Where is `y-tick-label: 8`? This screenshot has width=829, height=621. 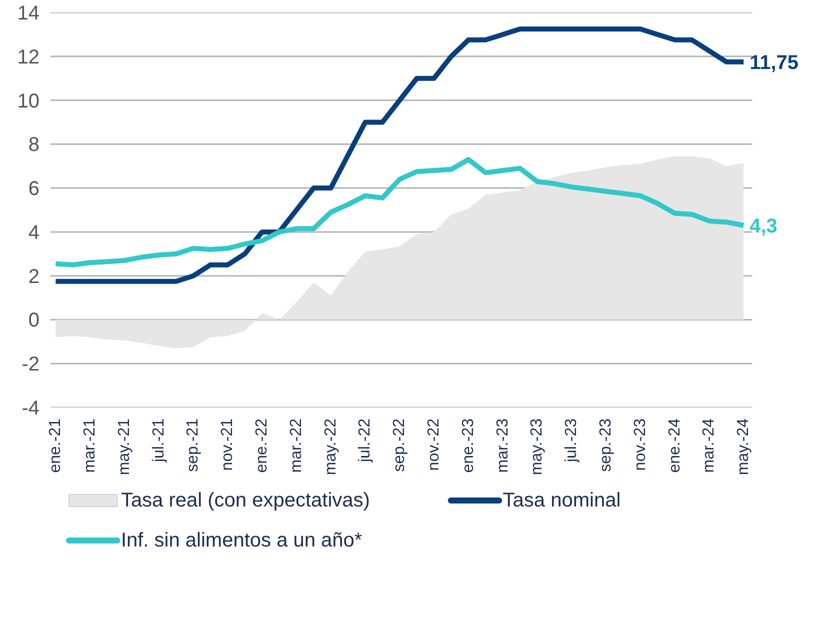 y-tick-label: 8 is located at coordinates (34, 145).